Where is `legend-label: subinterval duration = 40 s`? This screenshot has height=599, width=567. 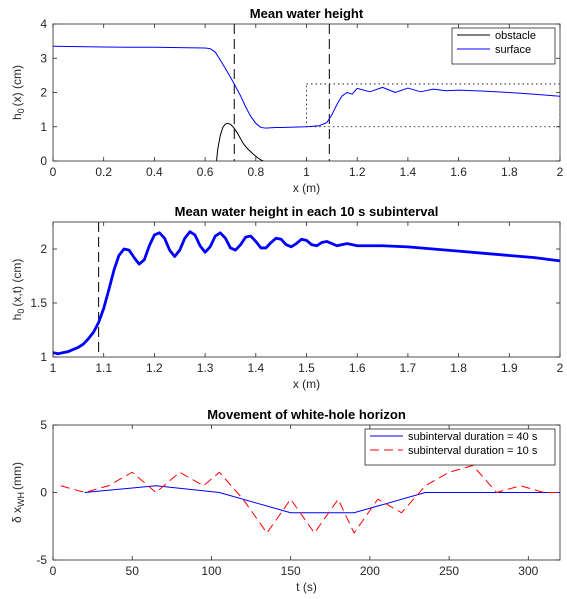
legend-label: subinterval duration = 40 s is located at coordinates (473, 437).